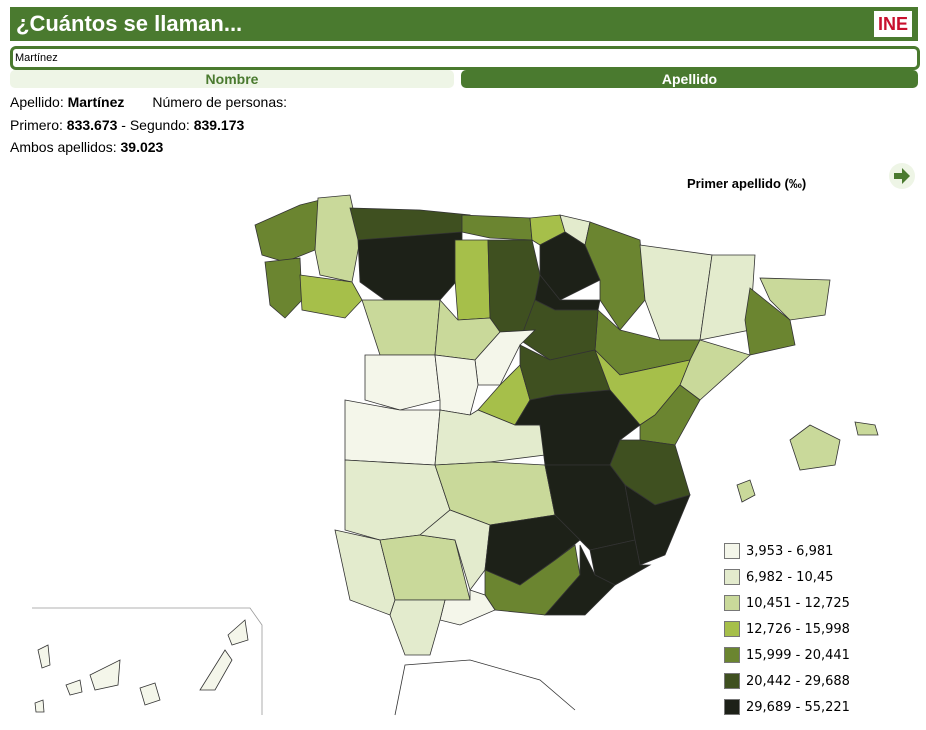  Describe the element at coordinates (96, 102) in the screenshot. I see `surname-value: Martínez` at that location.